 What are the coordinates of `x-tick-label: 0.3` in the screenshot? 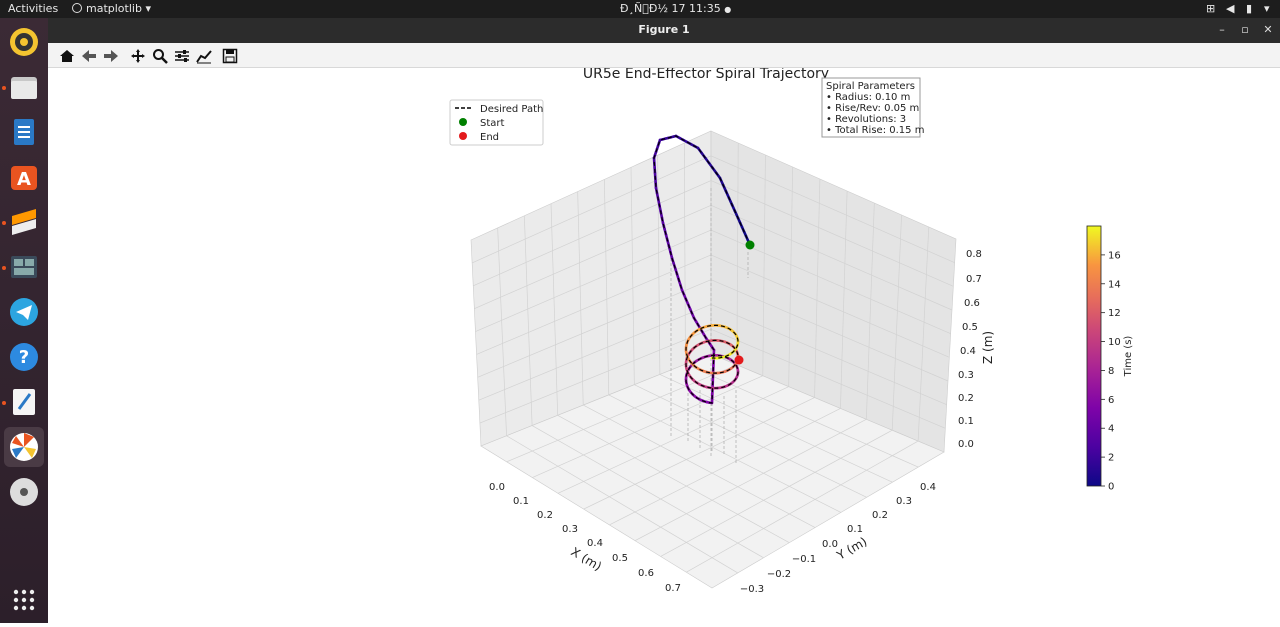 It's located at (570, 529).